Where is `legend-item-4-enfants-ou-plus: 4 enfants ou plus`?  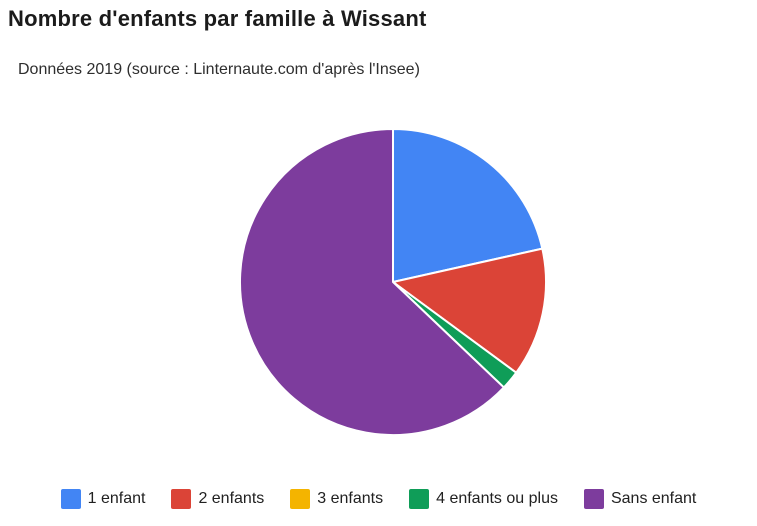
legend-item-4-enfants-ou-plus: 4 enfants ou plus is located at coordinates (483, 499).